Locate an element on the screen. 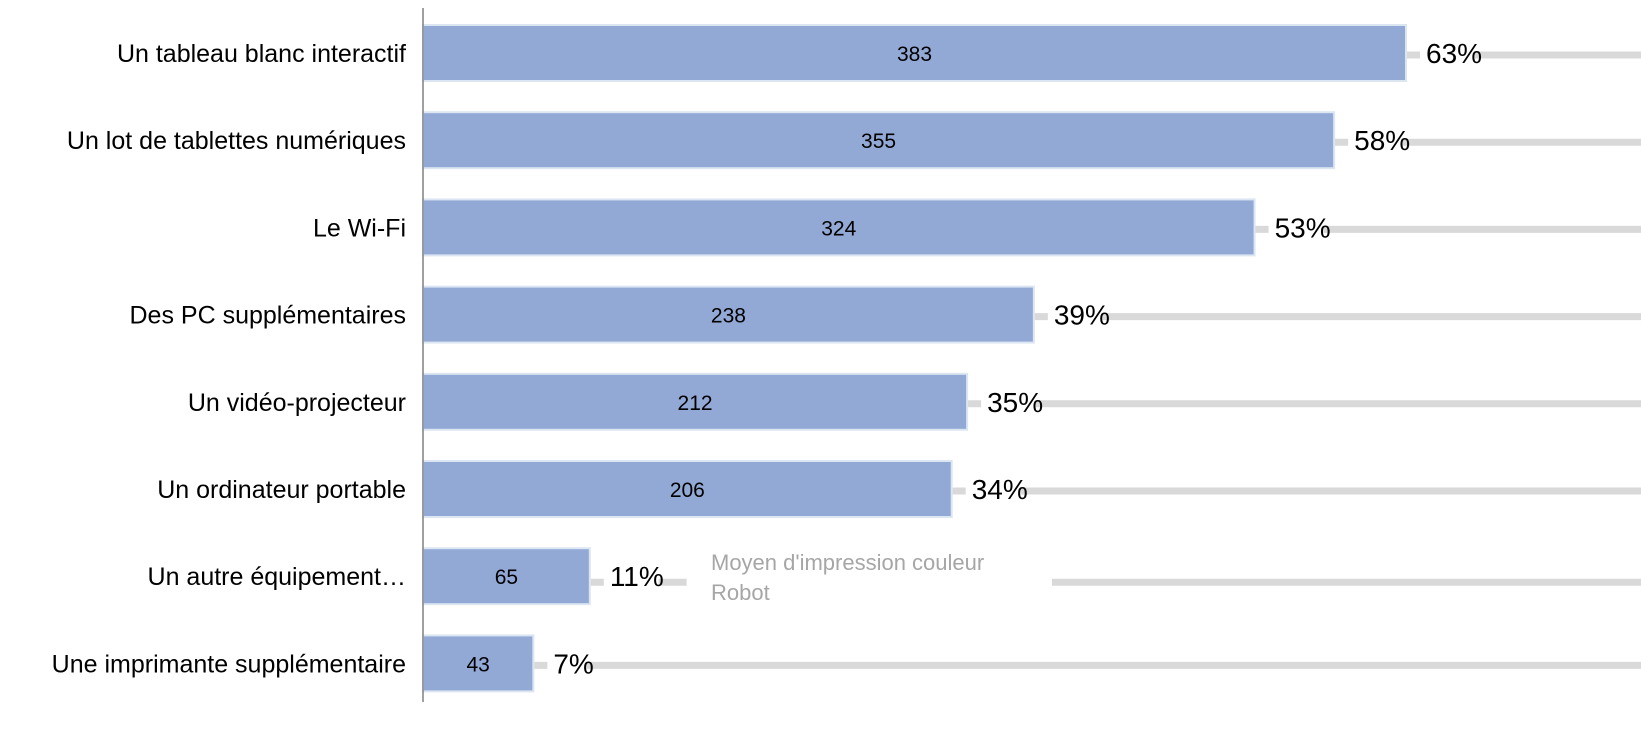 Image resolution: width=1641 pixels, height=734 pixels. data-label: 65 is located at coordinates (506, 577).